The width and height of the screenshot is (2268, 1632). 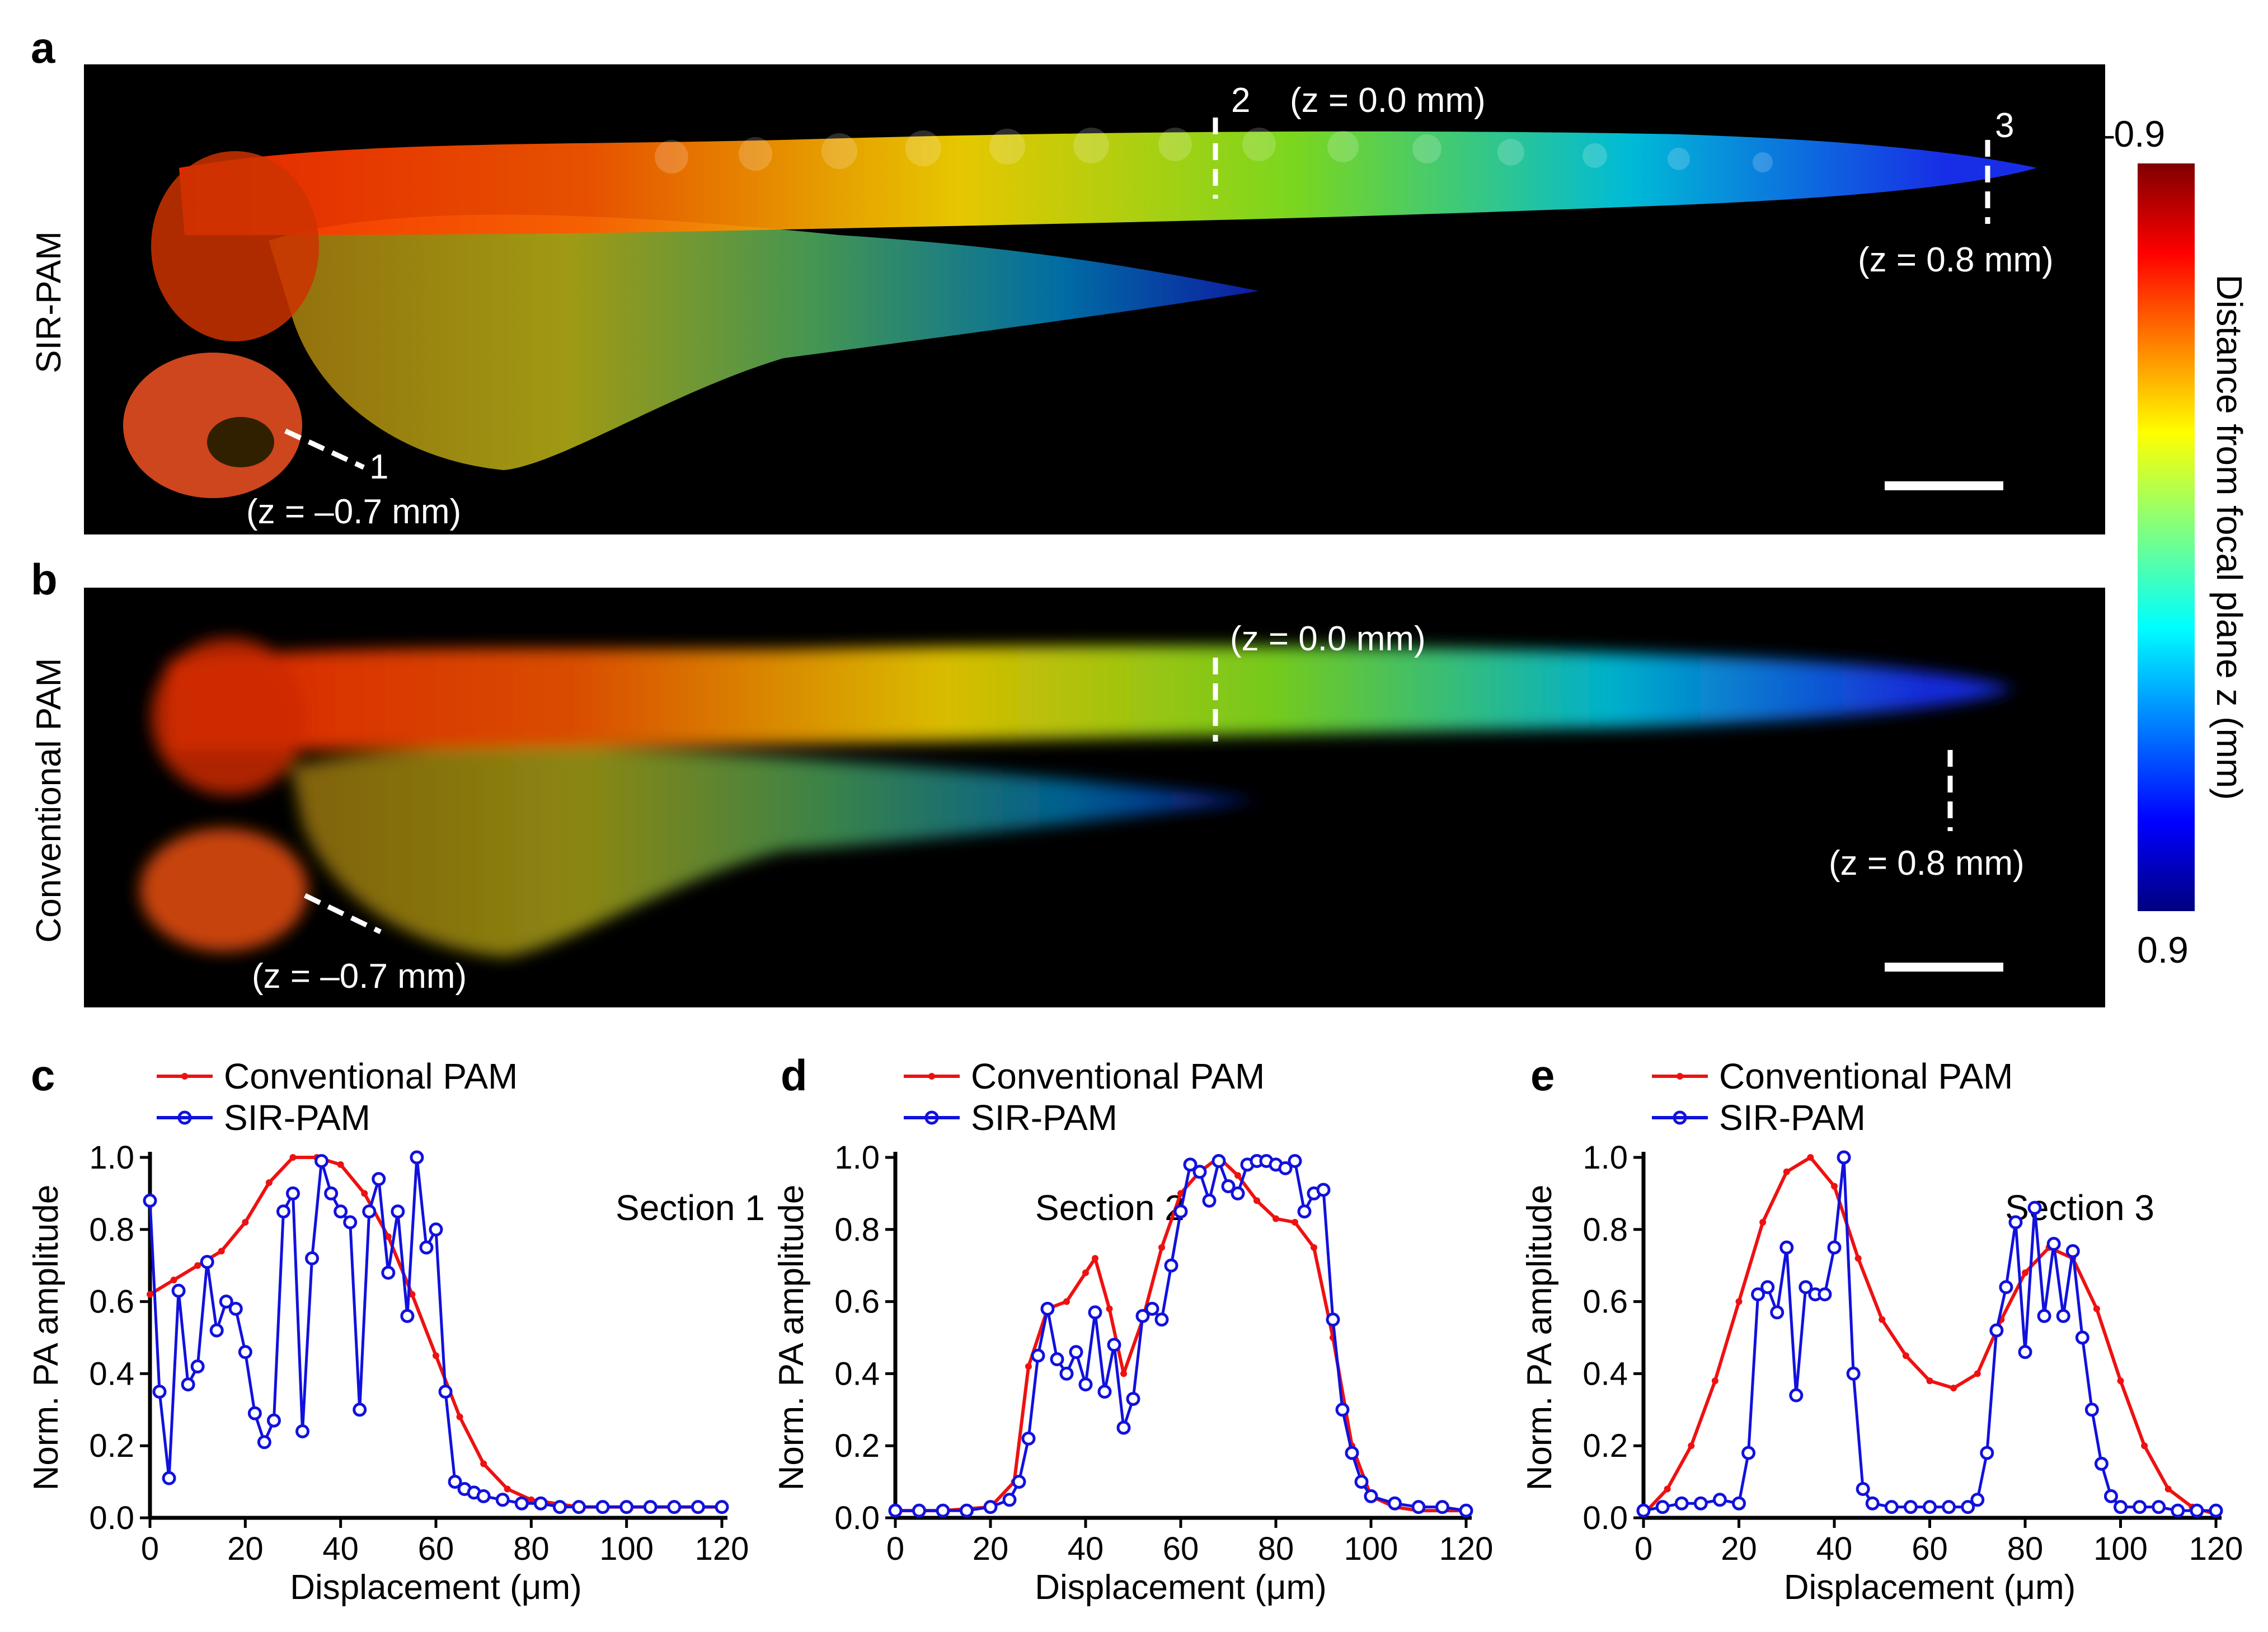 I want to click on panel-label-e: e, so click(x=1542, y=1075).